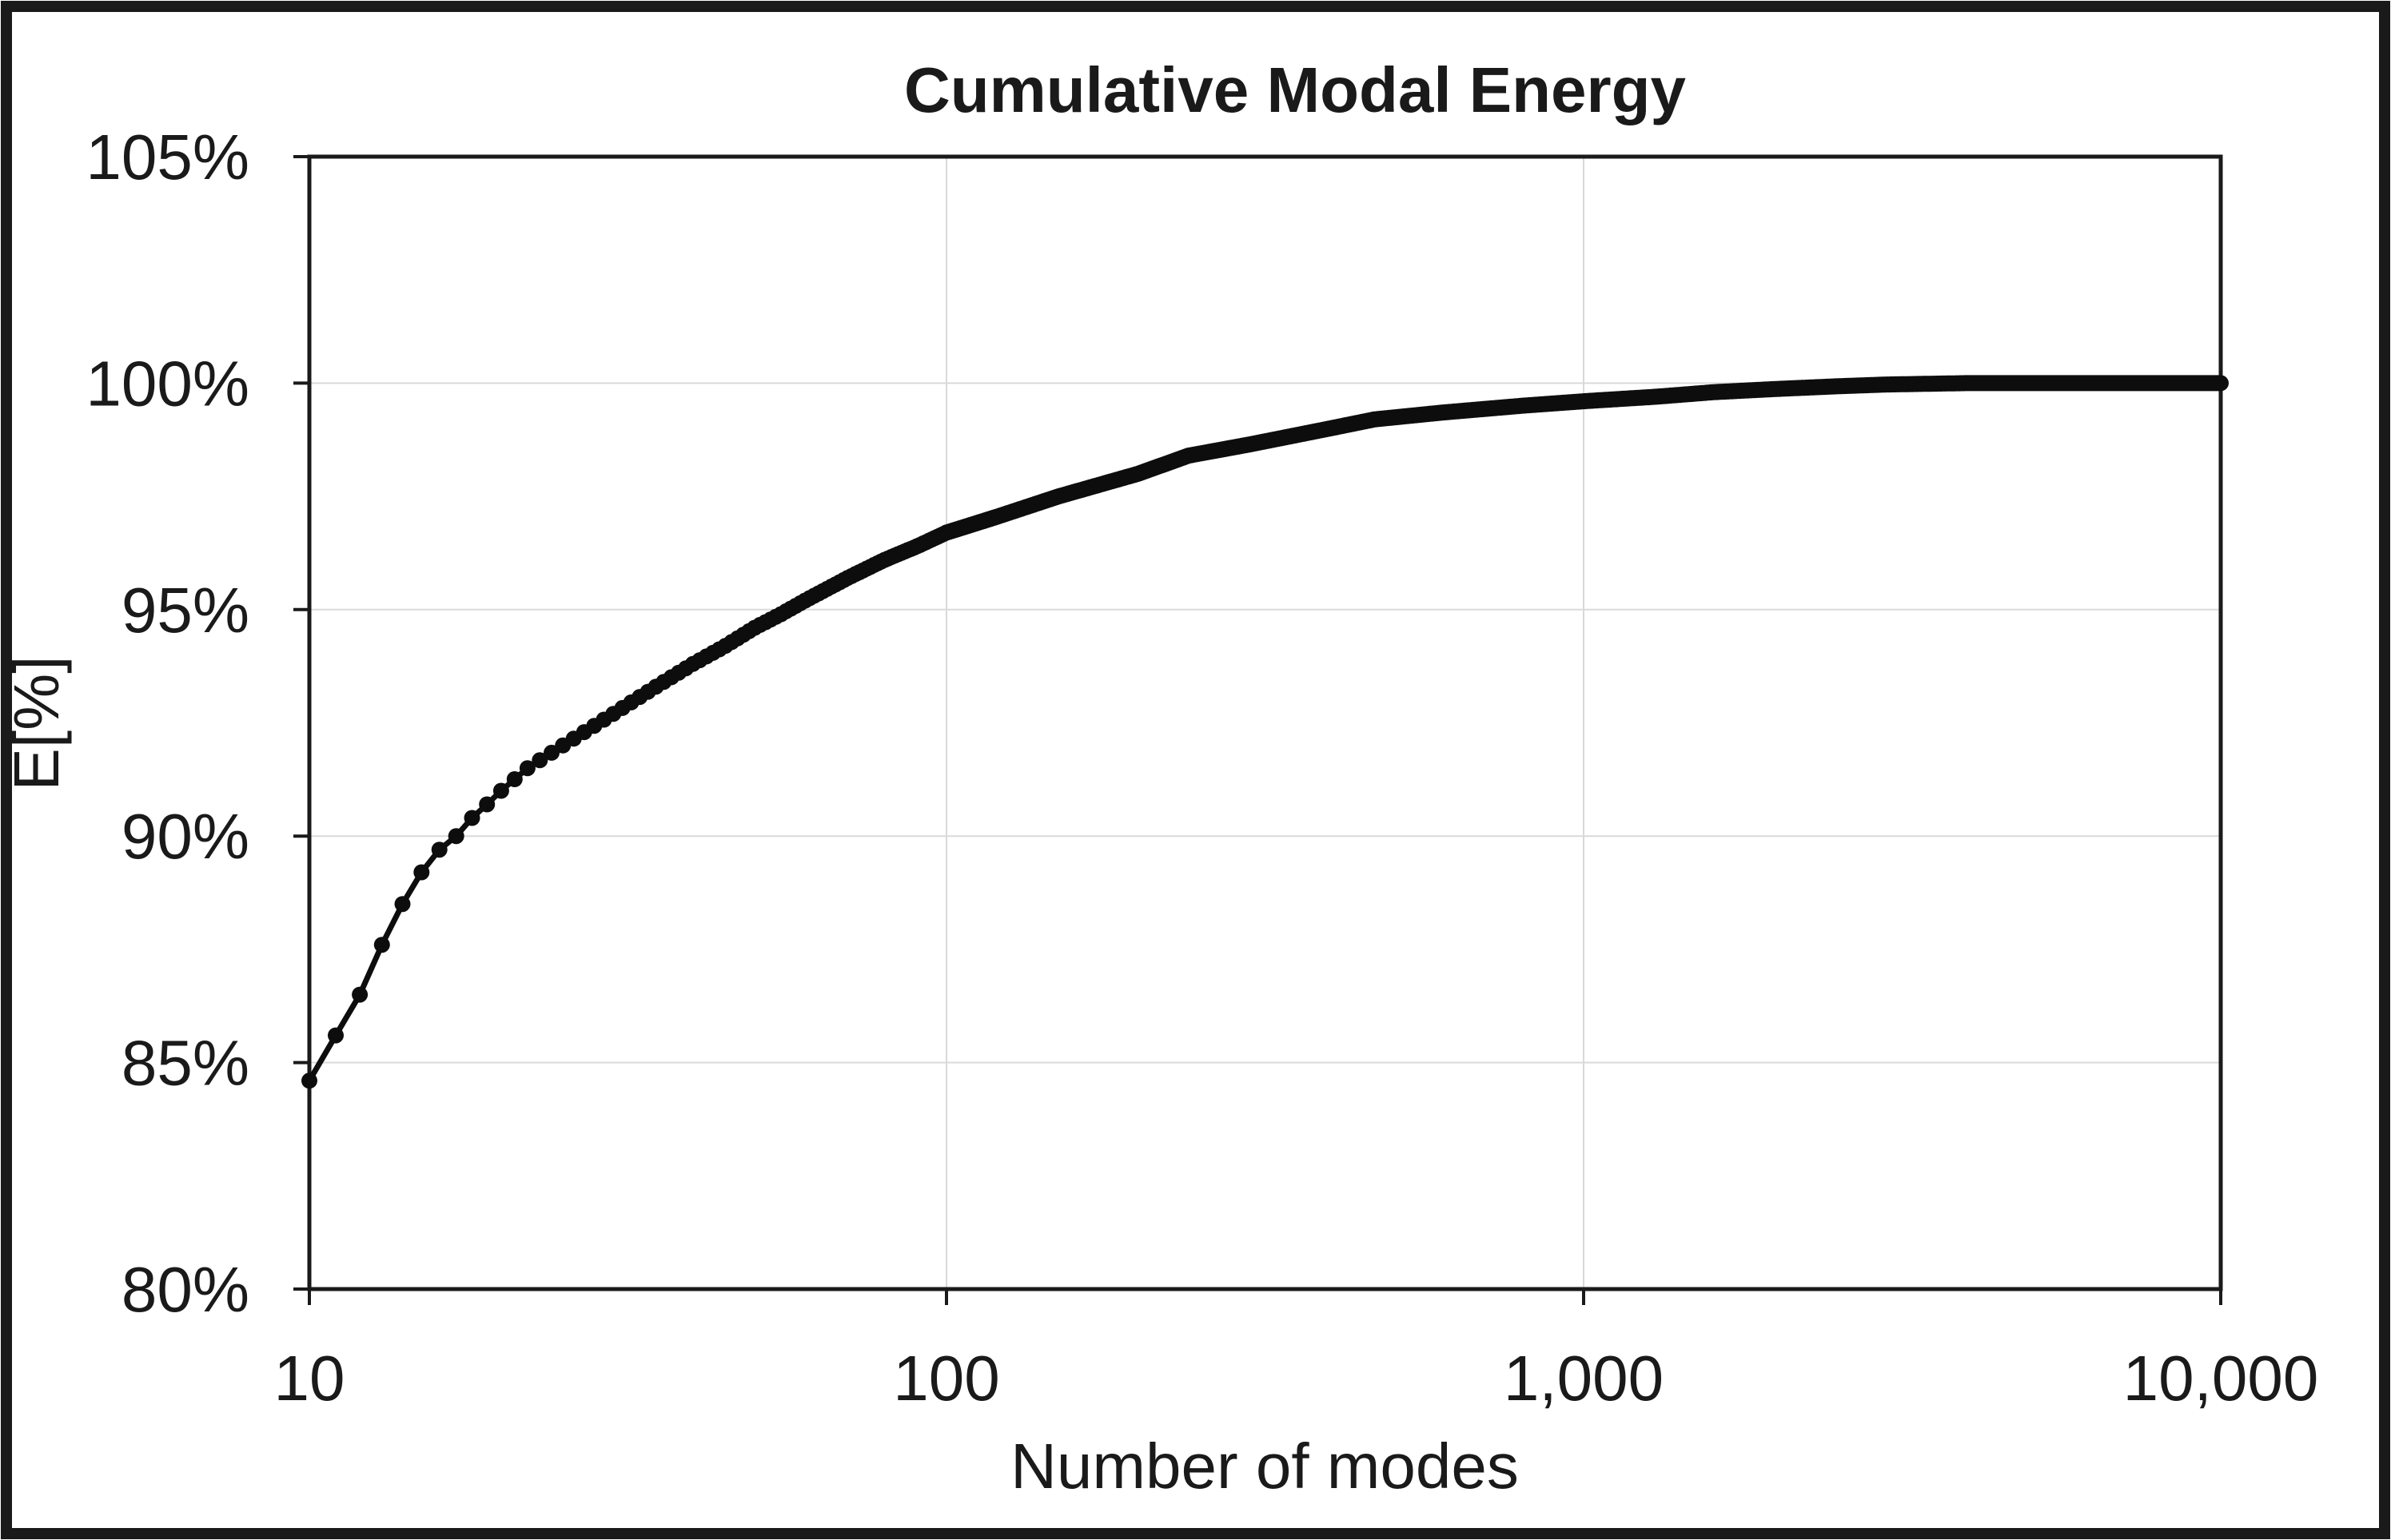  I want to click on y-tick-label: 85%, so click(185, 1063).